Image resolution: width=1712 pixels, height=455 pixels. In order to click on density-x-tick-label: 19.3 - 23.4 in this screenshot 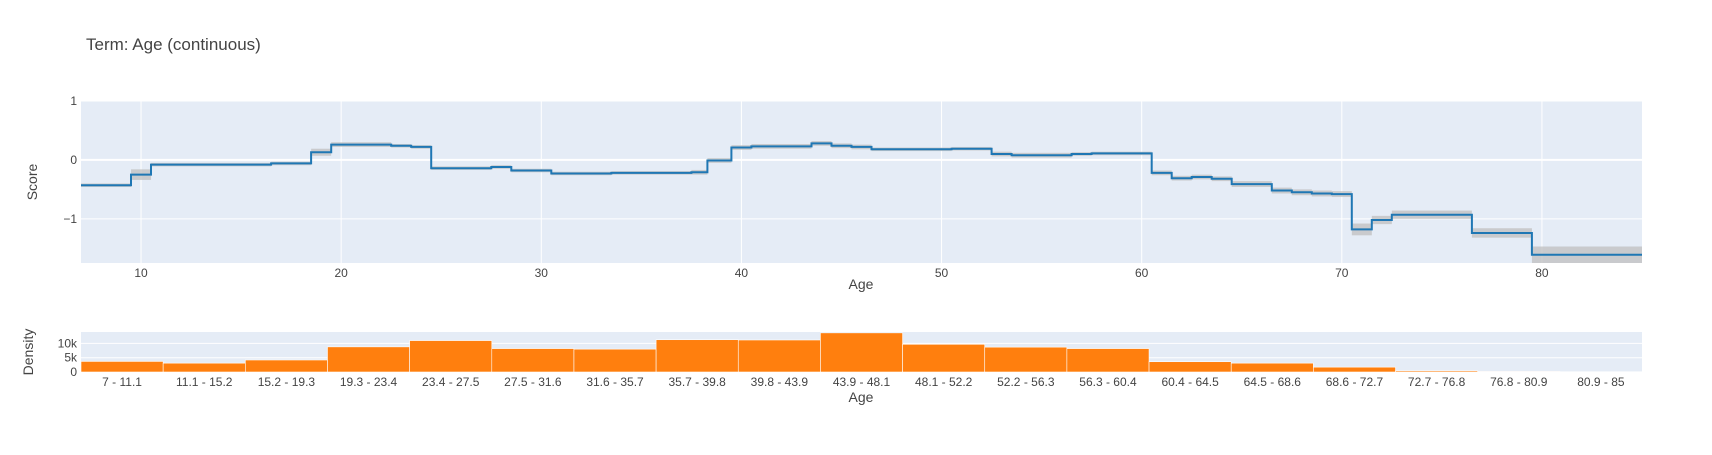, I will do `click(369, 382)`.